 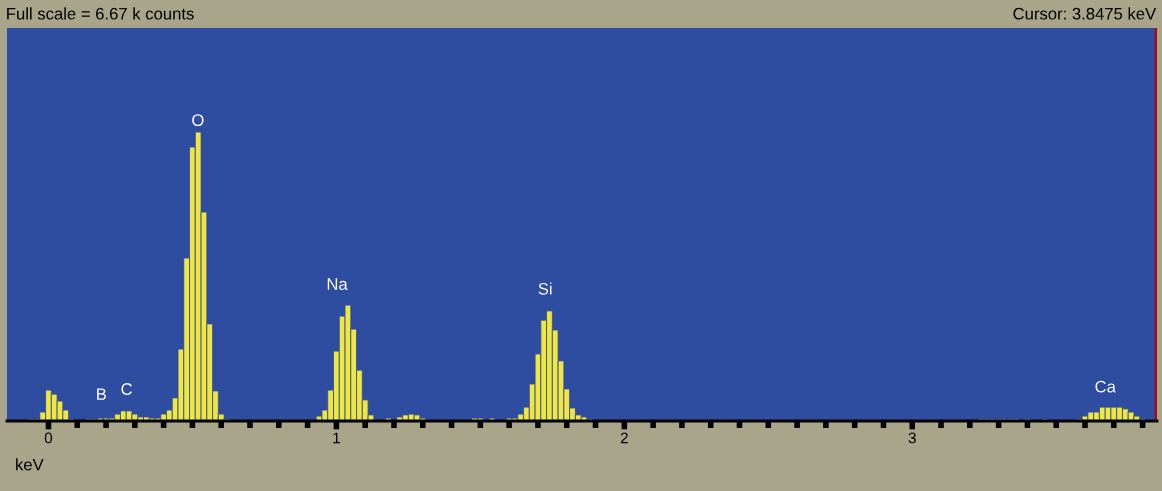 I want to click on annotation: B, so click(x=101, y=394).